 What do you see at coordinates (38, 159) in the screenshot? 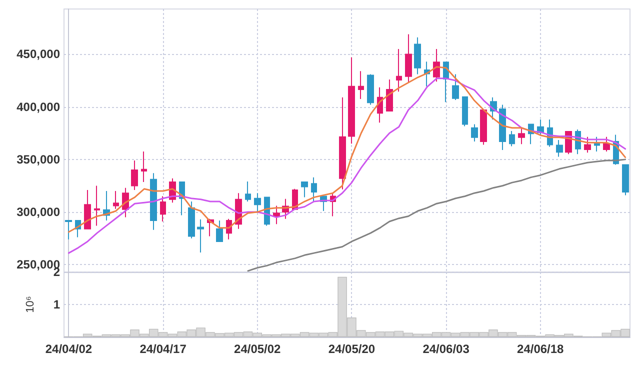
I see `y-tick-label: 350,000` at bounding box center [38, 159].